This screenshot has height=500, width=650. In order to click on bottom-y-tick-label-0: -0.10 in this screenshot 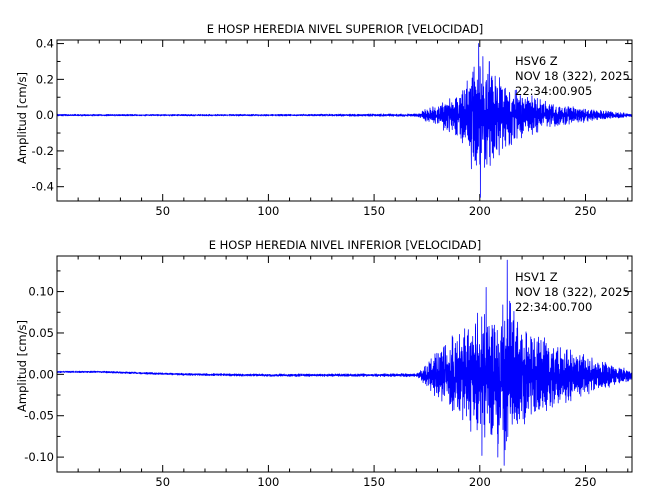, I will do `click(39, 457)`.